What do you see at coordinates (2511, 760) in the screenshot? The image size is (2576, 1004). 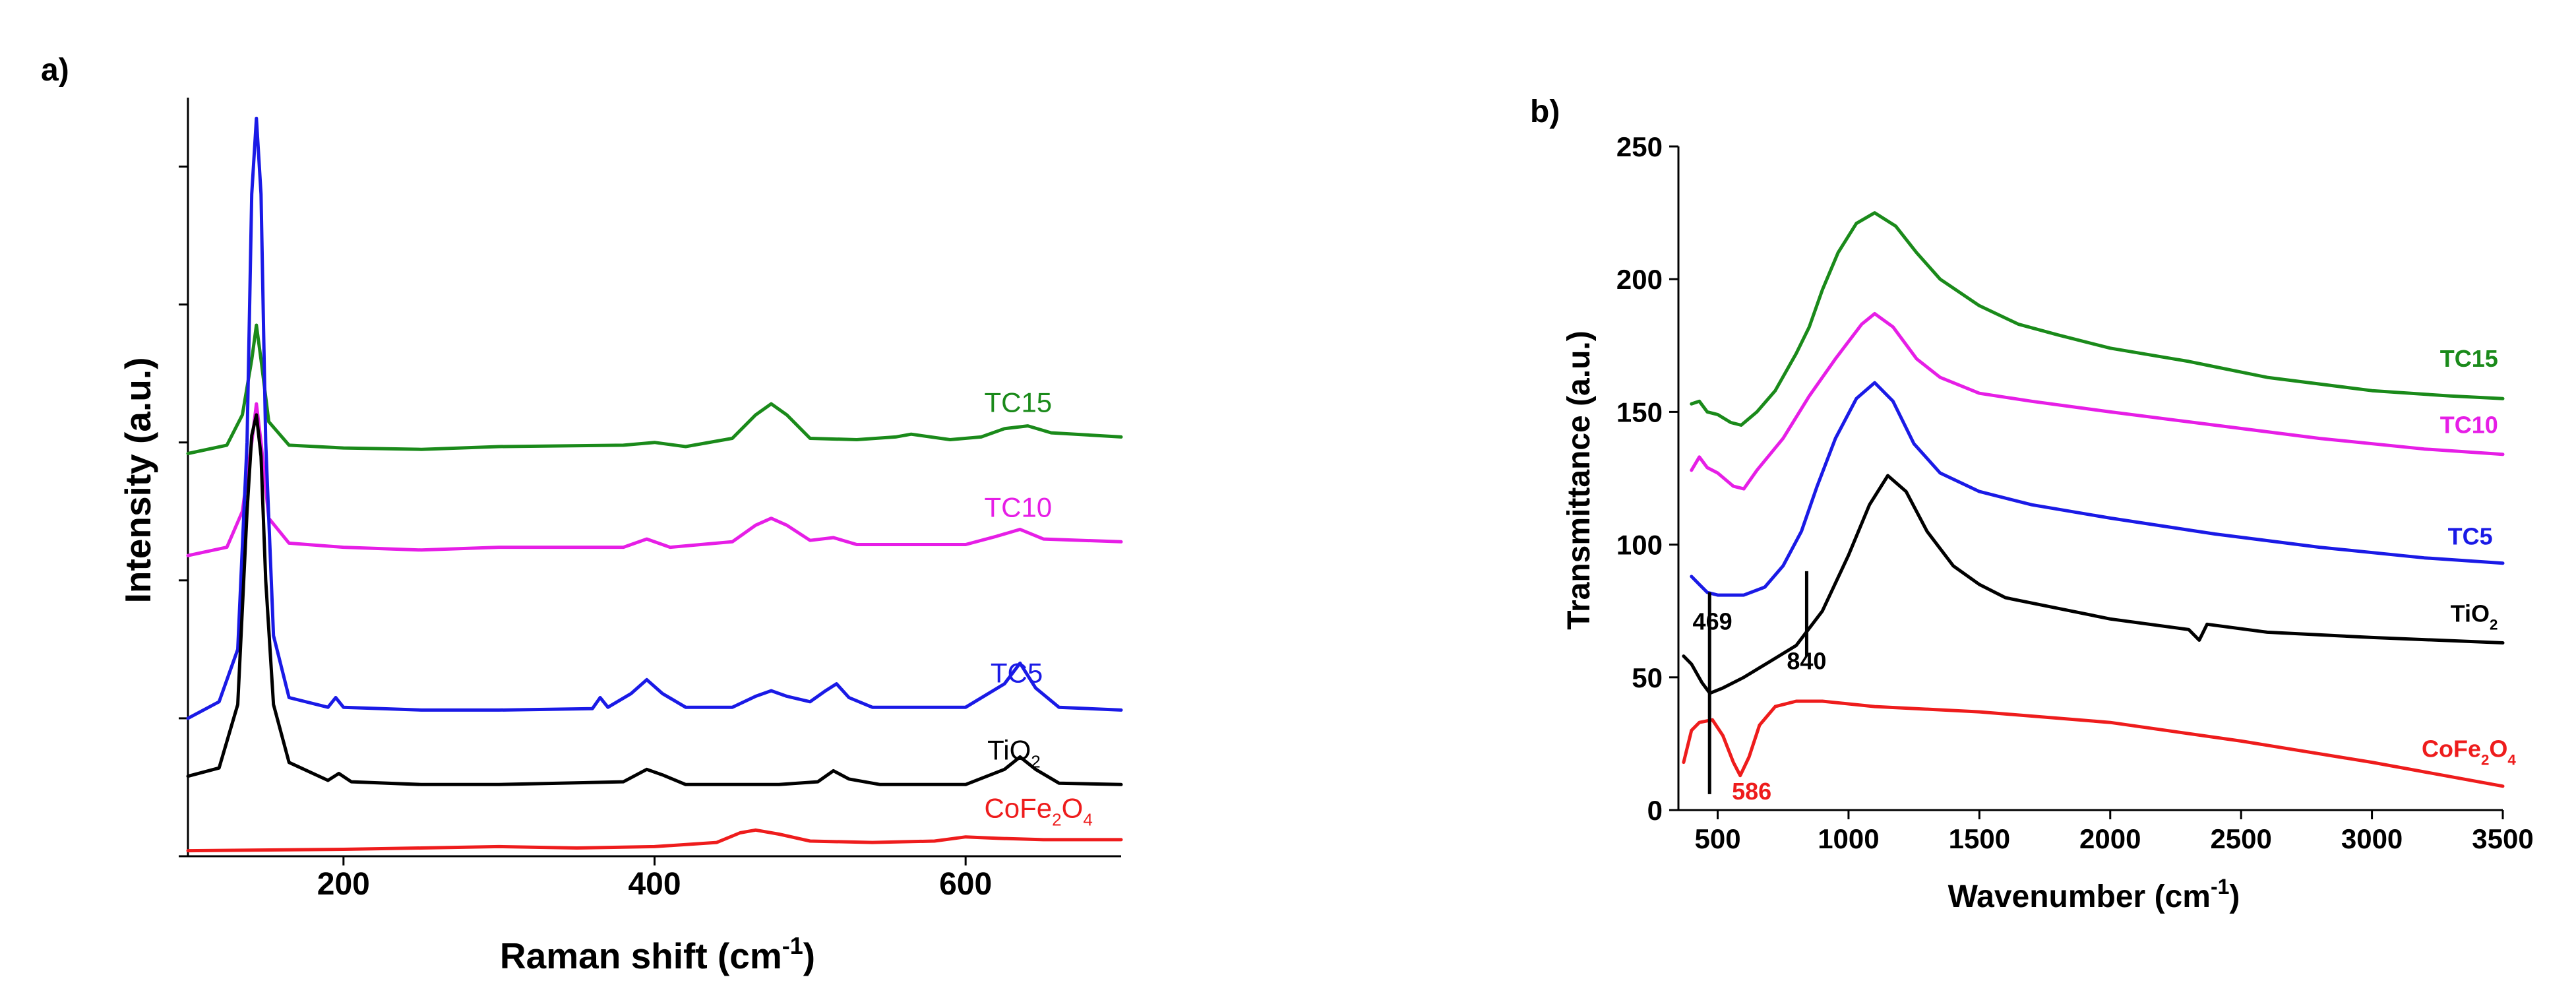 I see `panel-b-series-label-subscript: 4` at bounding box center [2511, 760].